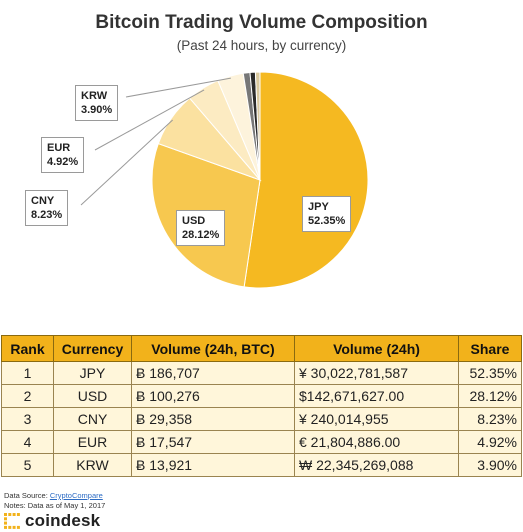 This screenshot has width=523, height=532. I want to click on cell-volume: ₩ 22,345,269,088, so click(376, 465).